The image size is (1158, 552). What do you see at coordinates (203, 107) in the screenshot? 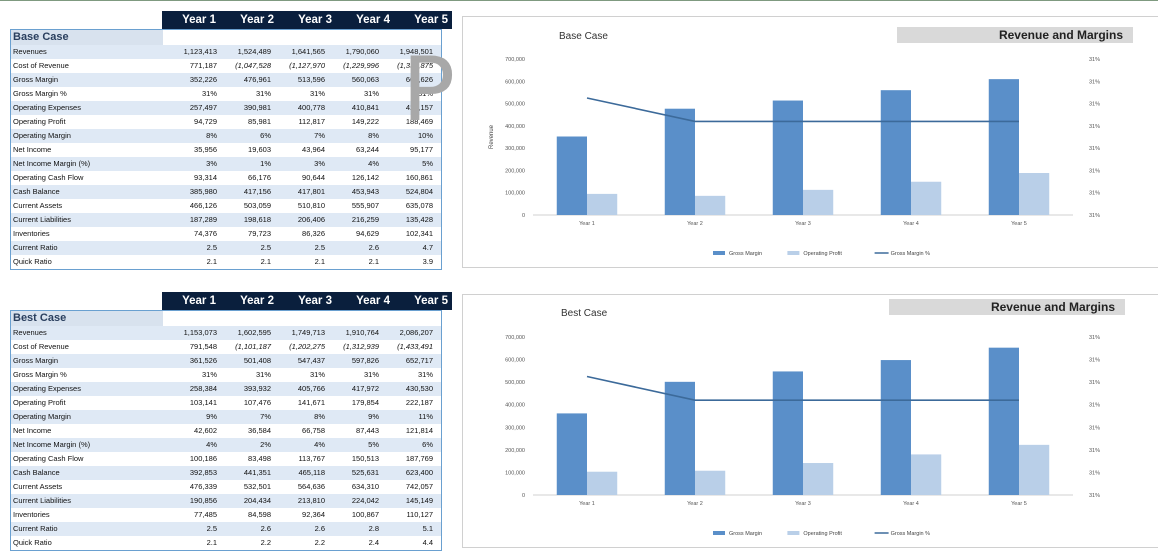
I see `table-cell: 257,497` at bounding box center [203, 107].